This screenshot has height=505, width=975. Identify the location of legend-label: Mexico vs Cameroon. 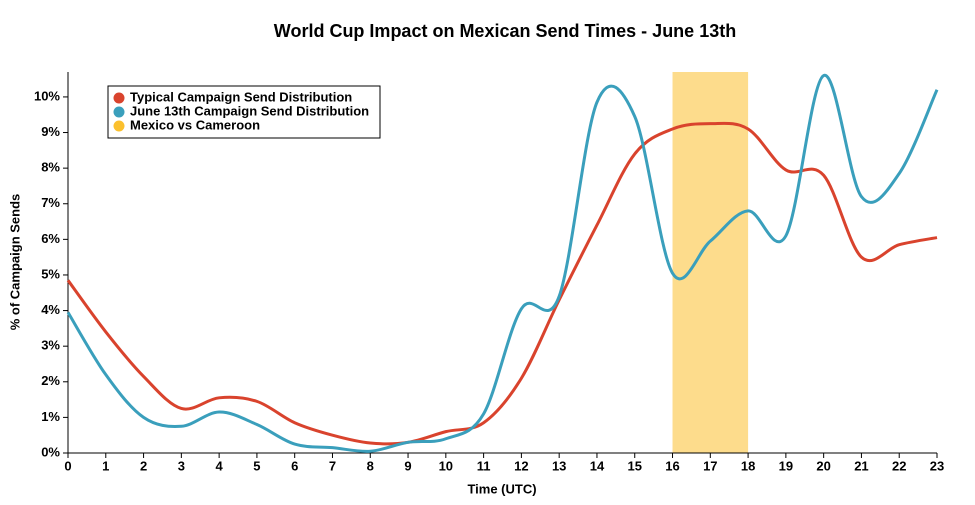
(195, 124).